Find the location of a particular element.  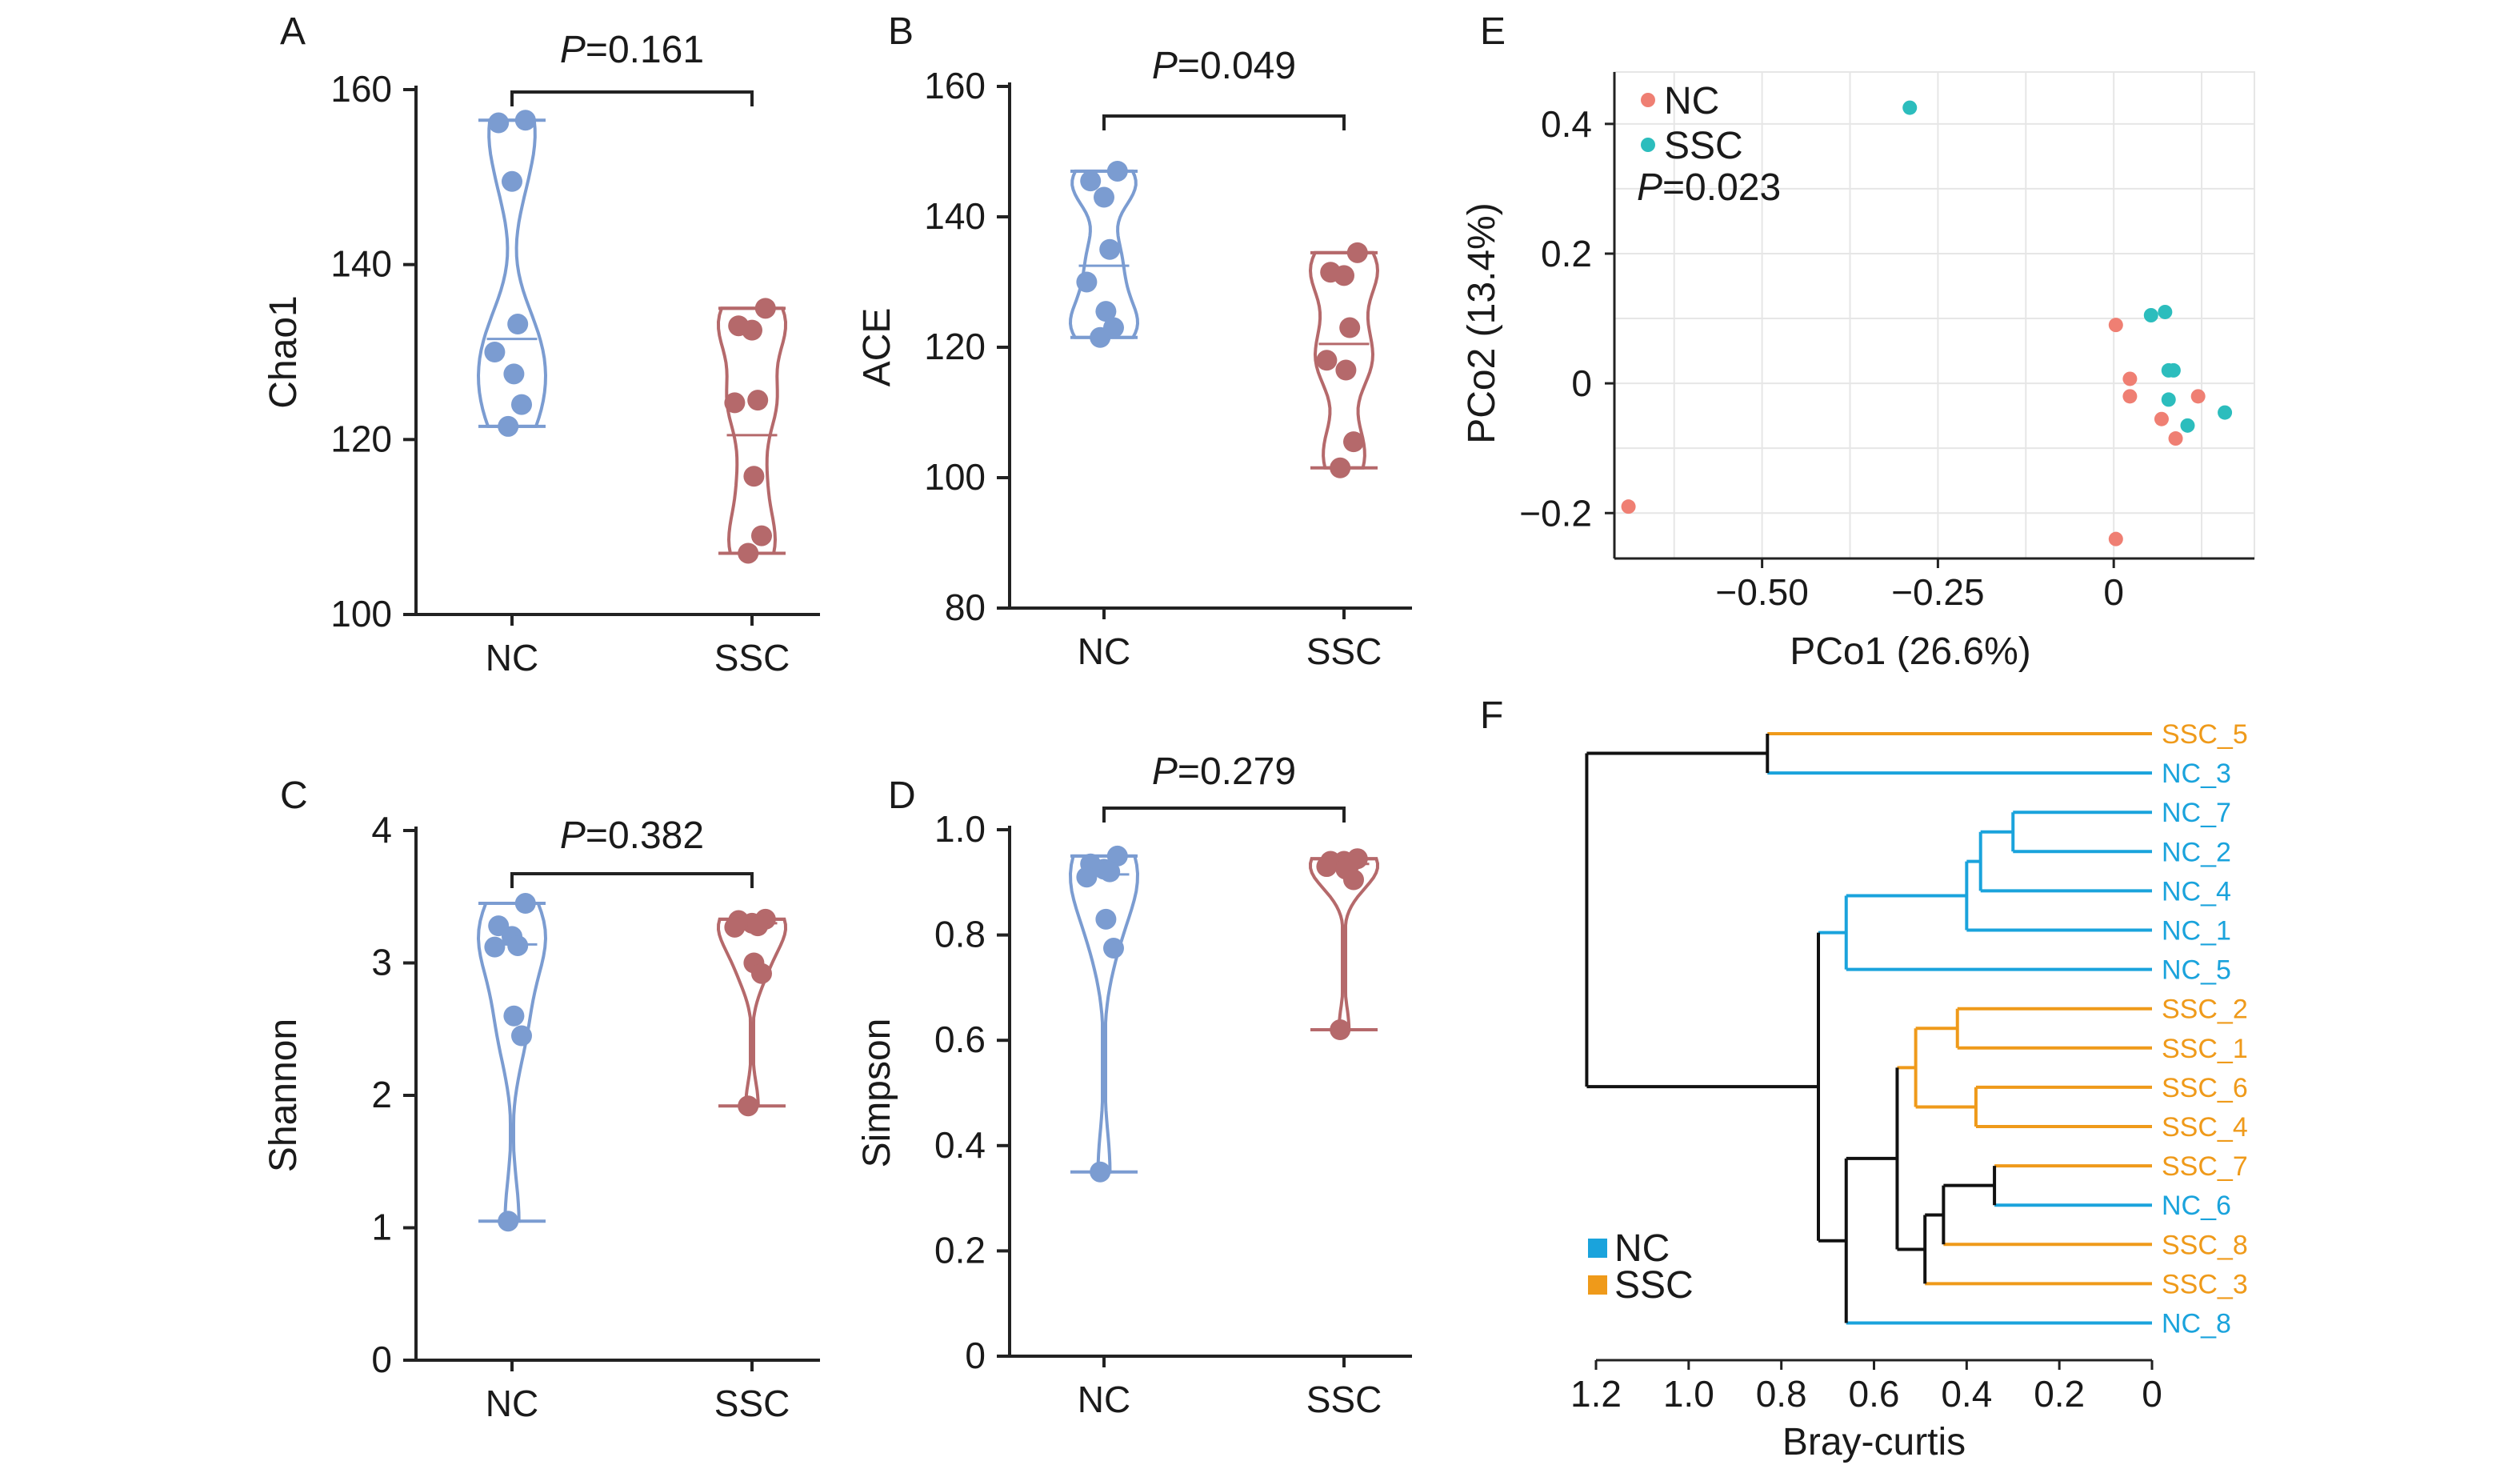

panel-letter-e: E is located at coordinates (1493, 31).